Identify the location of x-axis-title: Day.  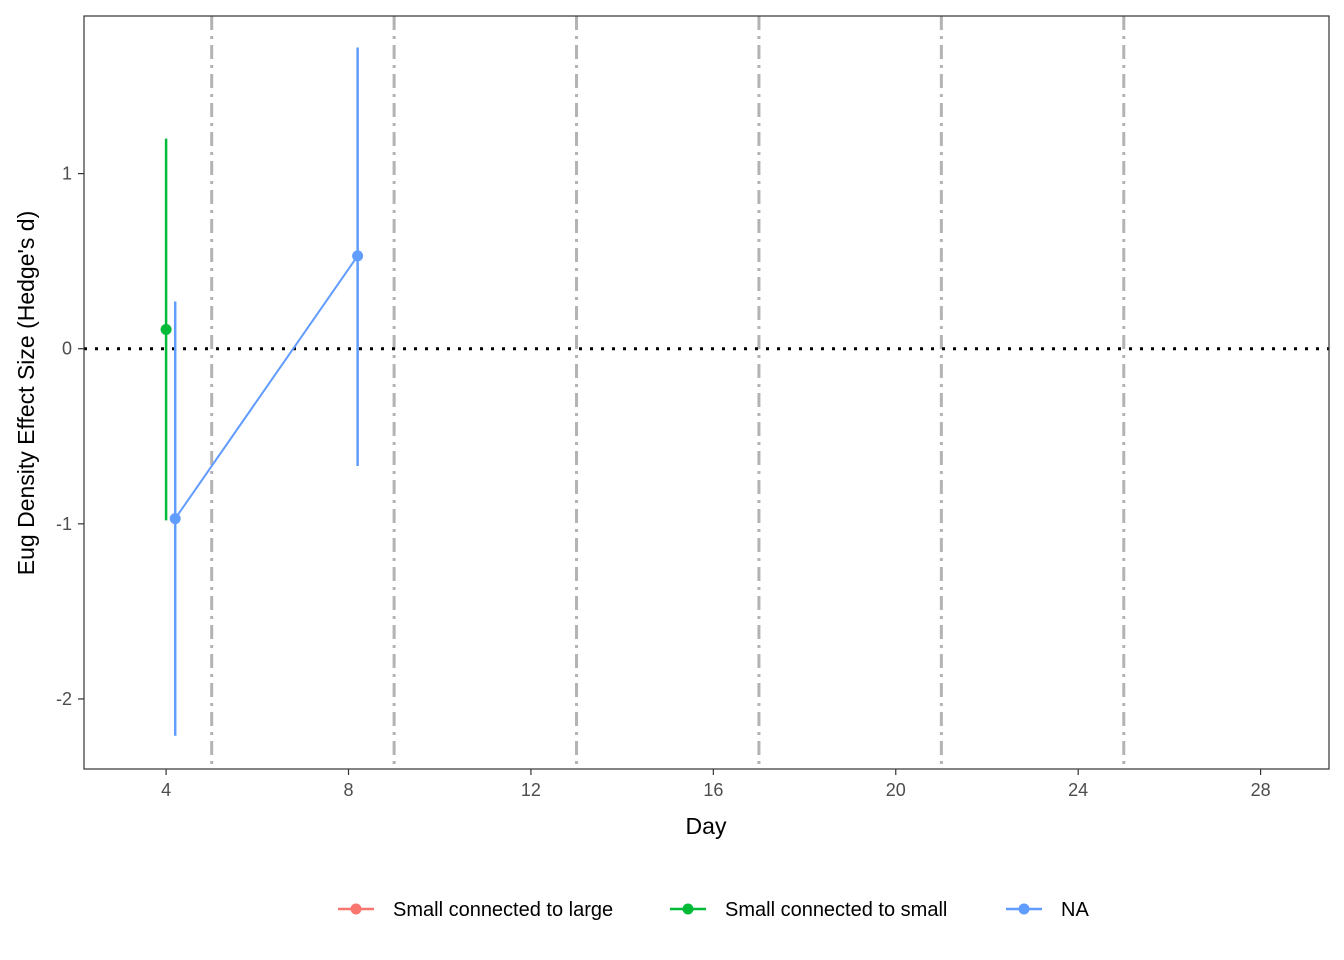
(706, 826).